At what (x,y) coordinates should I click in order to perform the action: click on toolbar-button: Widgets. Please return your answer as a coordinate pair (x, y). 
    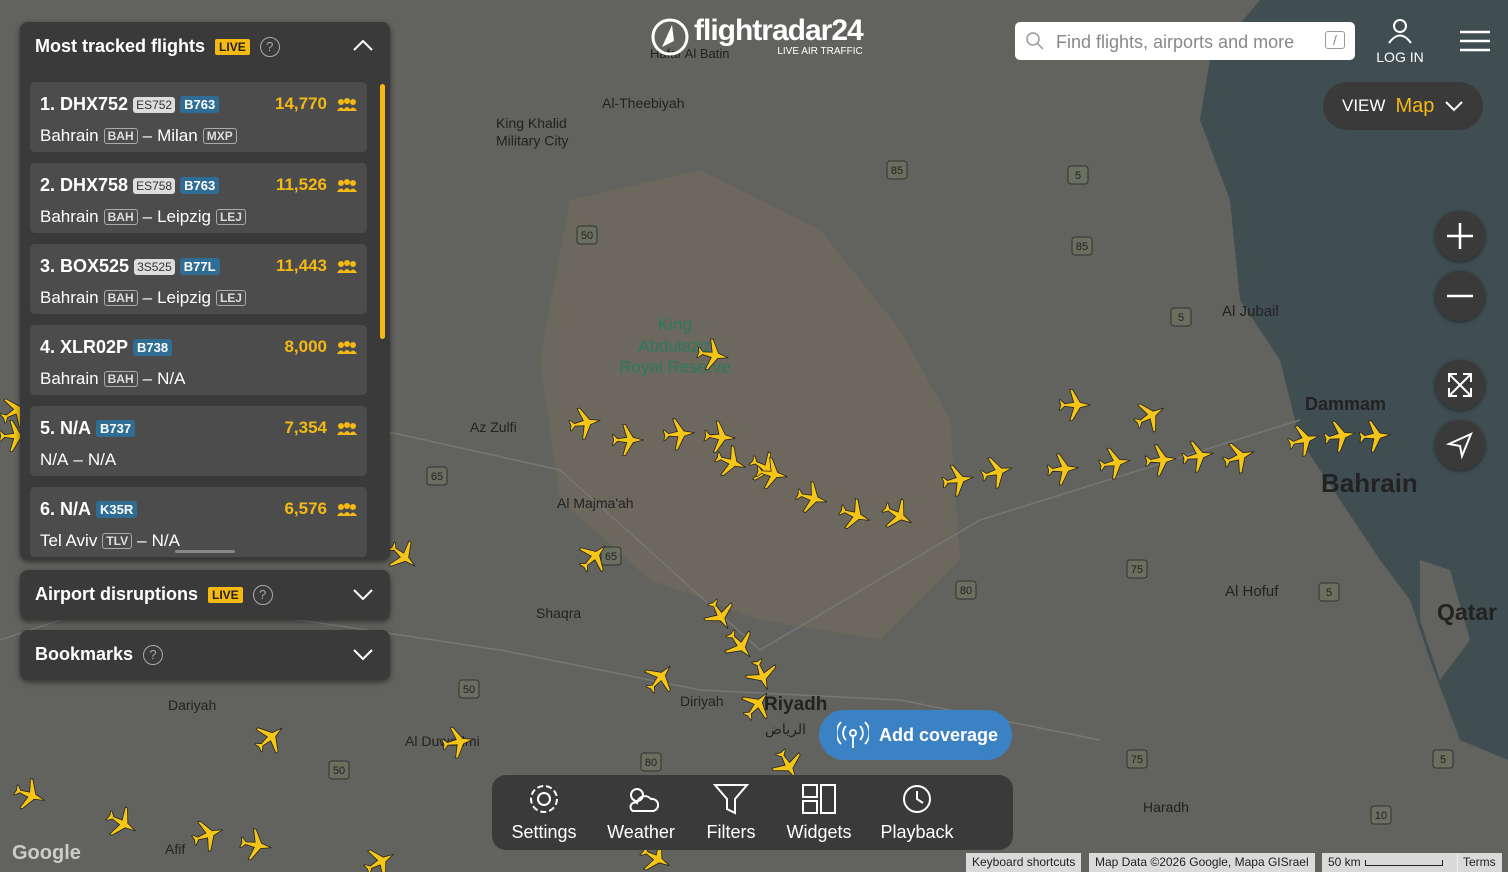
    Looking at the image, I should click on (819, 813).